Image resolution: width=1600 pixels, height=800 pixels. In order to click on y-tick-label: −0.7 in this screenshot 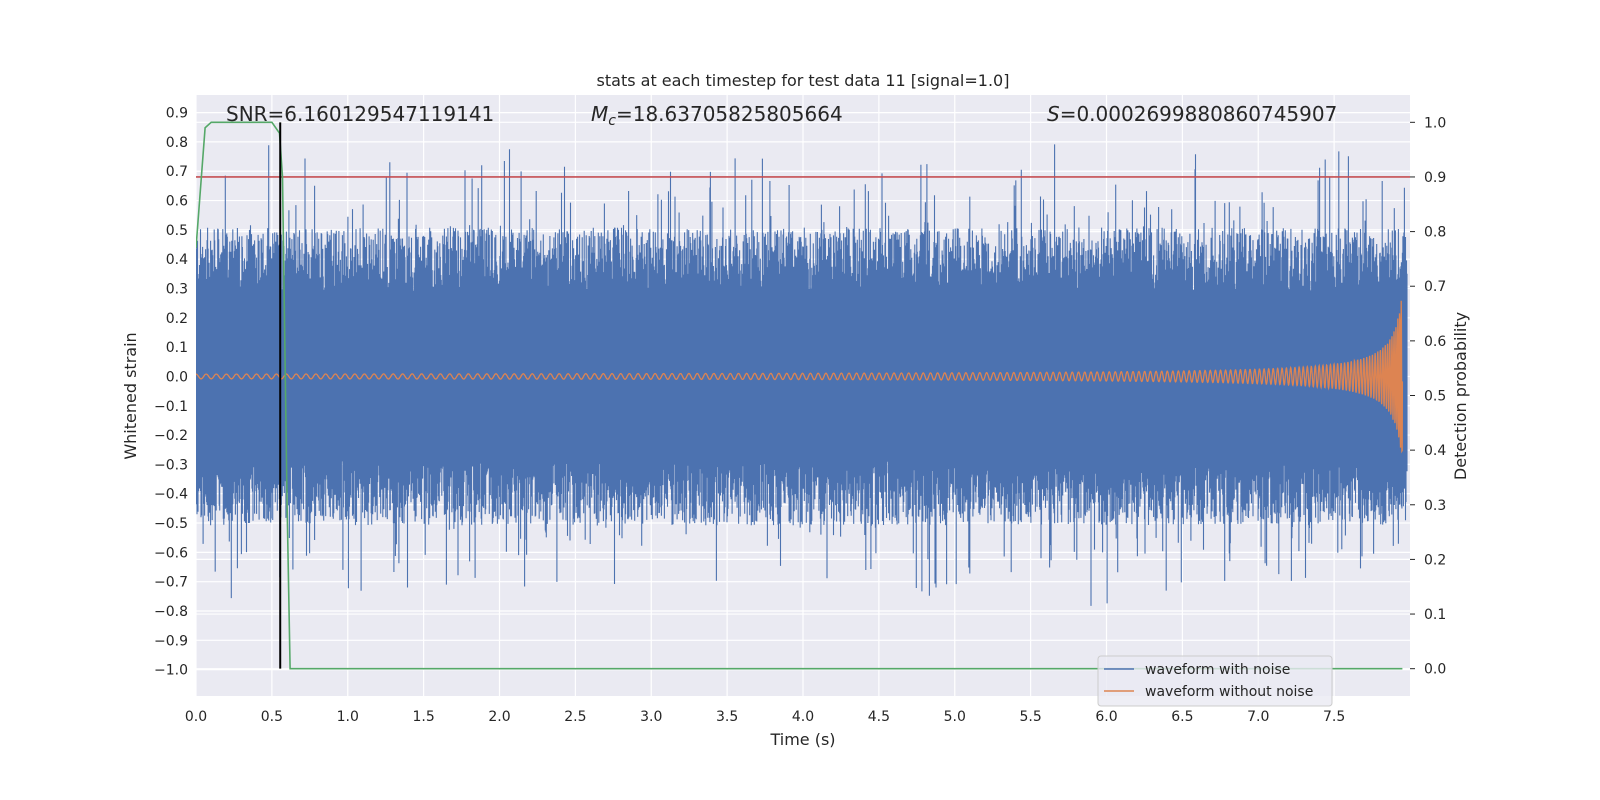, I will do `click(171, 583)`.